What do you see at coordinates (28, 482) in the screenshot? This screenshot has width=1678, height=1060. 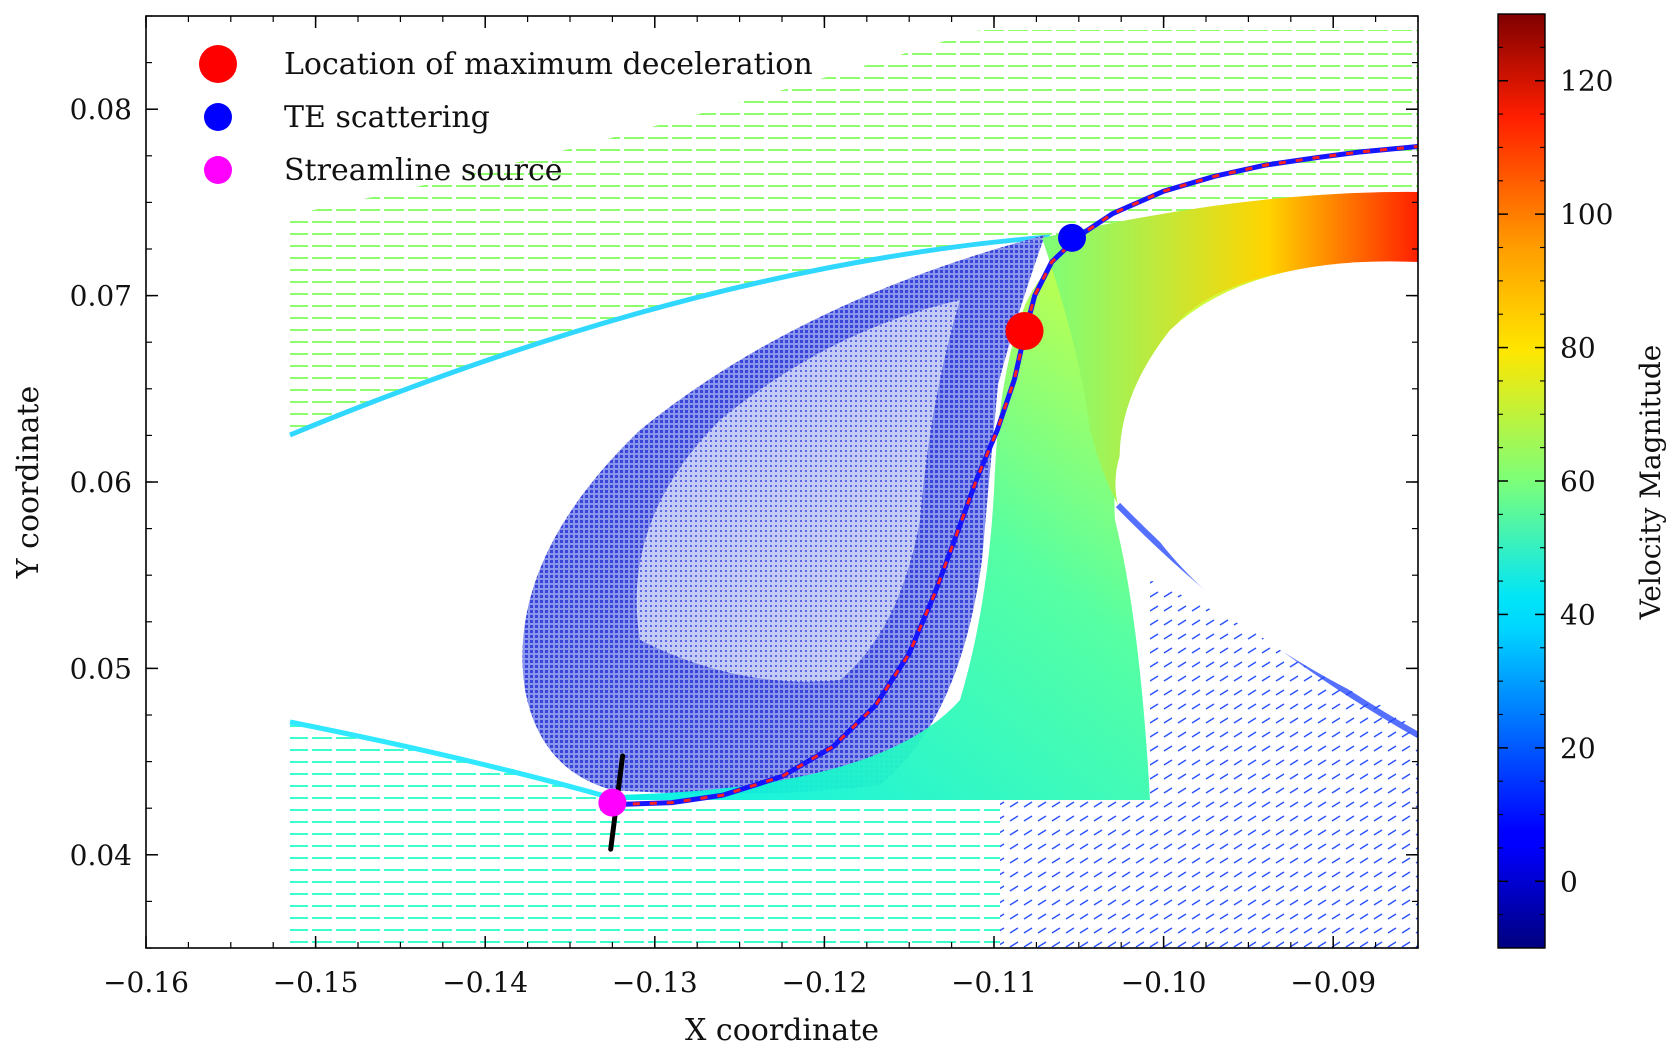 I see `y-axis-label: Y coordinate` at bounding box center [28, 482].